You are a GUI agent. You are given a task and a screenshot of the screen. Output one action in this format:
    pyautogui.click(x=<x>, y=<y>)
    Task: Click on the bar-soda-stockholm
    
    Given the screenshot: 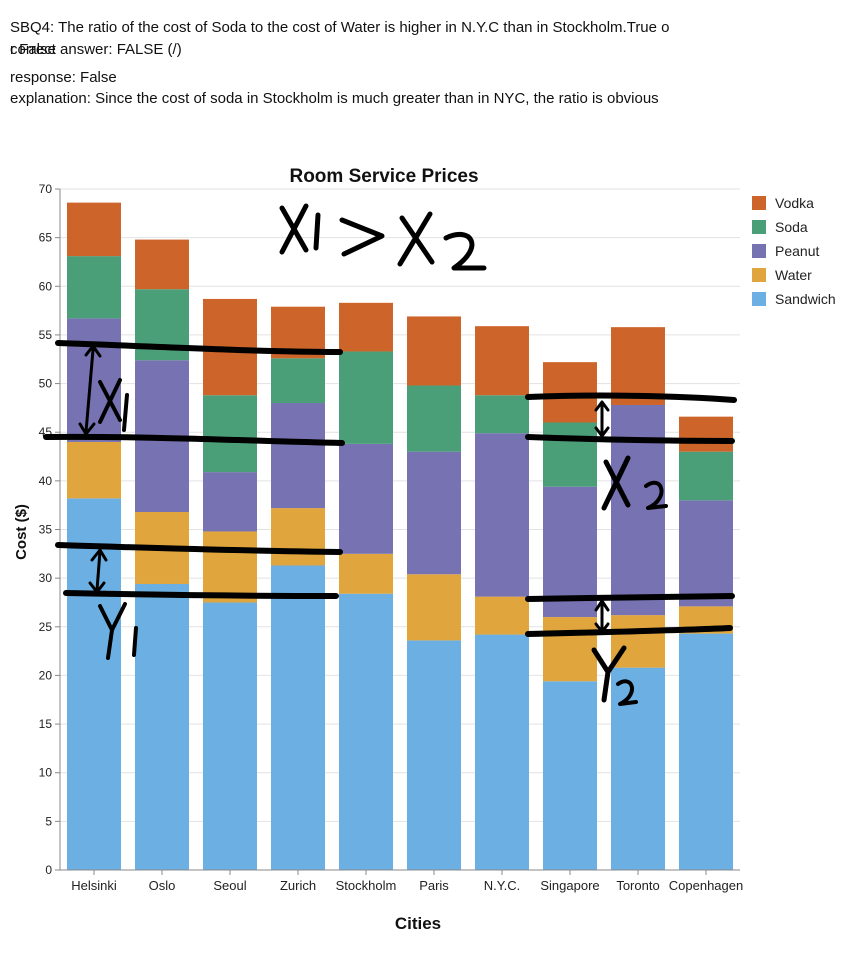 What is the action you would take?
    pyautogui.click(x=366, y=397)
    